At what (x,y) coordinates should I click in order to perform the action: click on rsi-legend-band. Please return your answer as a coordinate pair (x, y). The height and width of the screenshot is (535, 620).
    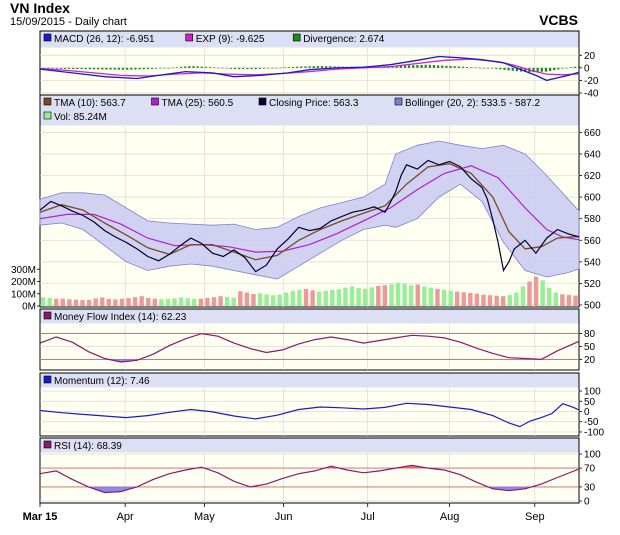
    Looking at the image, I should click on (309, 445).